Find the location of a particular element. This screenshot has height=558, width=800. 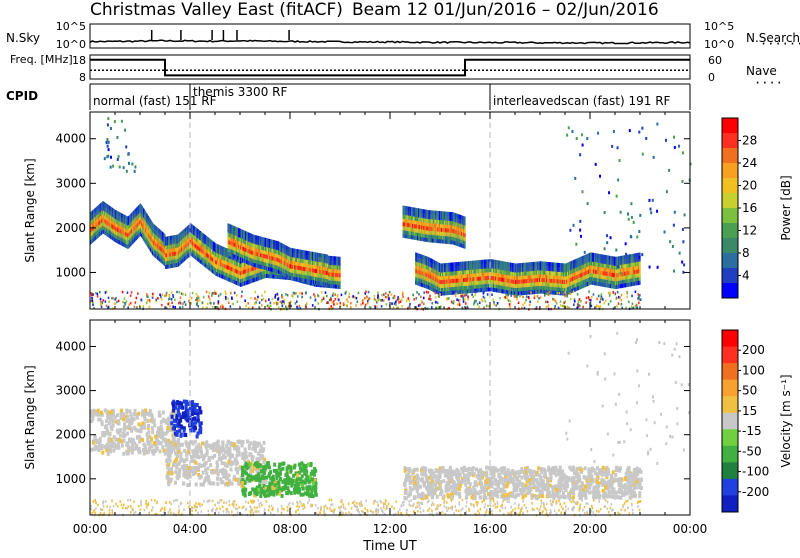

noise-right-tick: 10^5 is located at coordinates (719, 26).